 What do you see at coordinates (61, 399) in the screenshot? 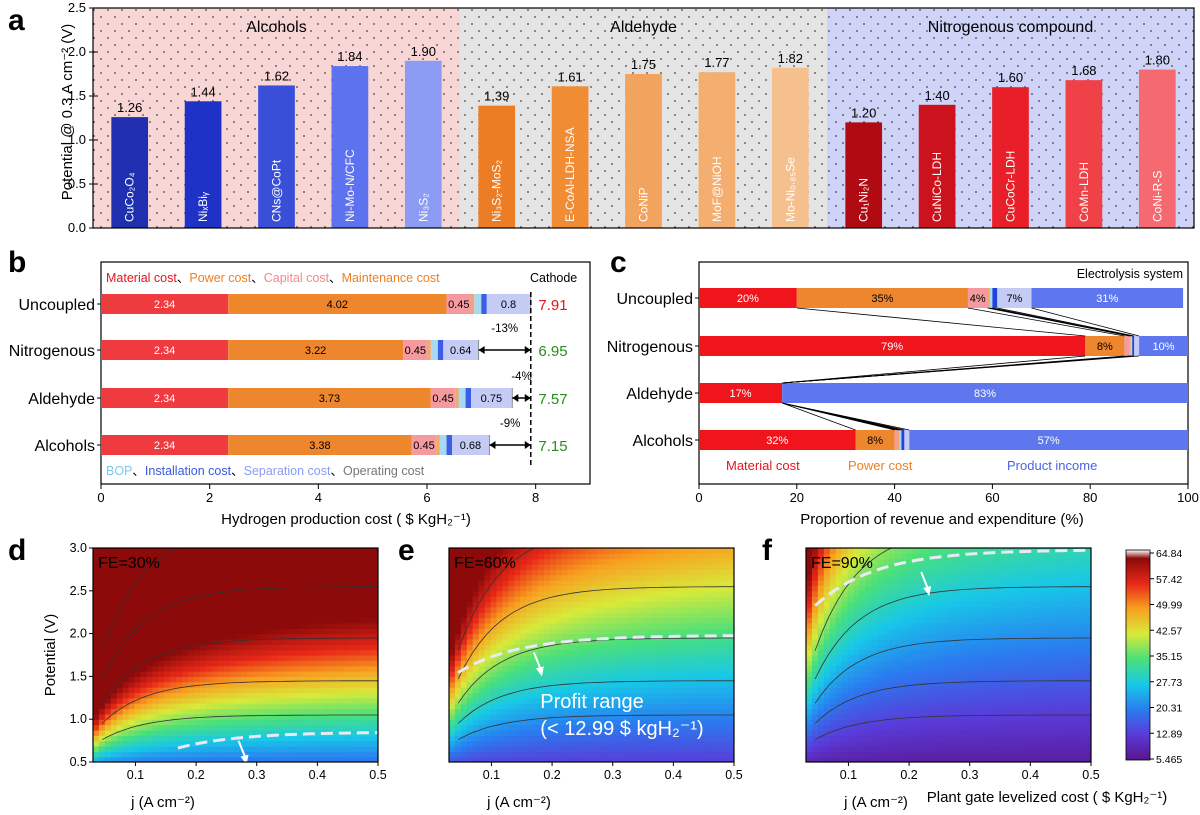
I see `b-row-label: Aldehyde` at bounding box center [61, 399].